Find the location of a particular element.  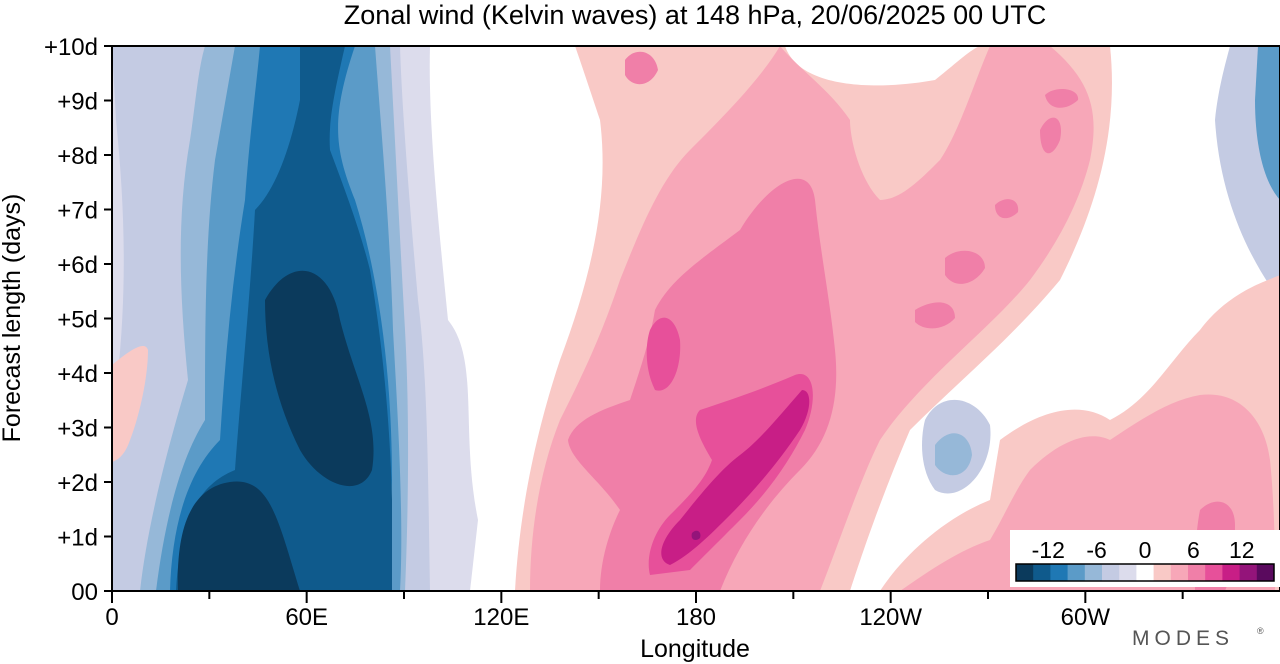

x-tick-label: 180 is located at coordinates (696, 617).